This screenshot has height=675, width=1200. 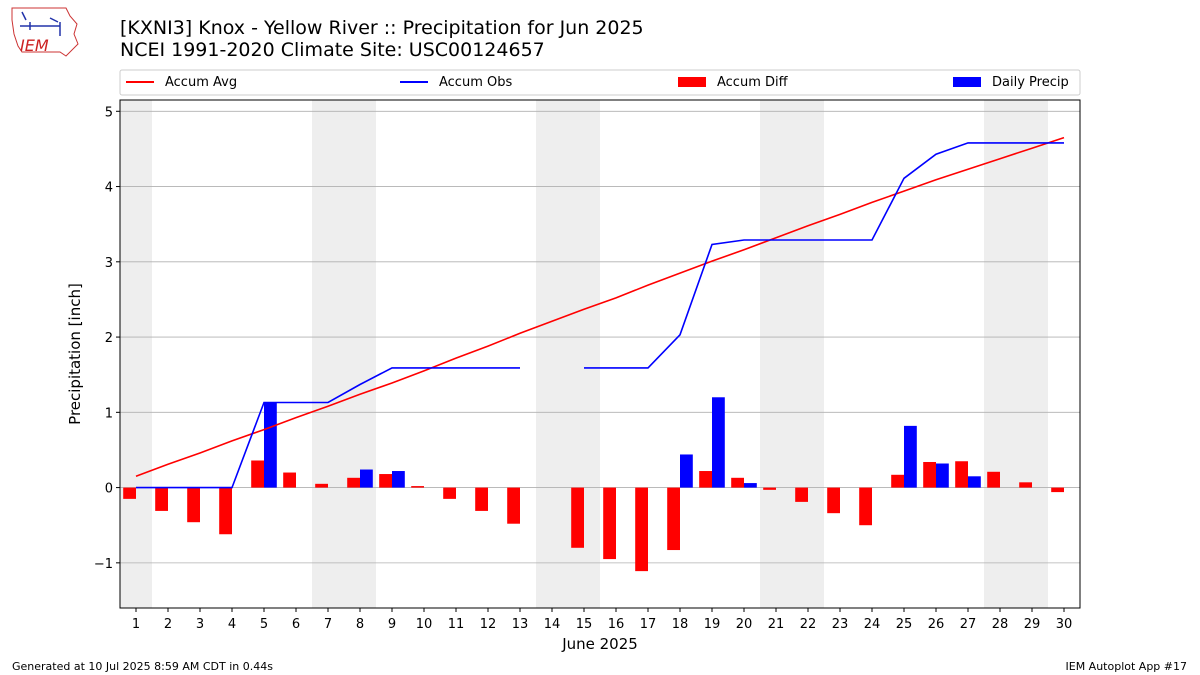 What do you see at coordinates (103, 564) in the screenshot?
I see `y-tick-label: −1` at bounding box center [103, 564].